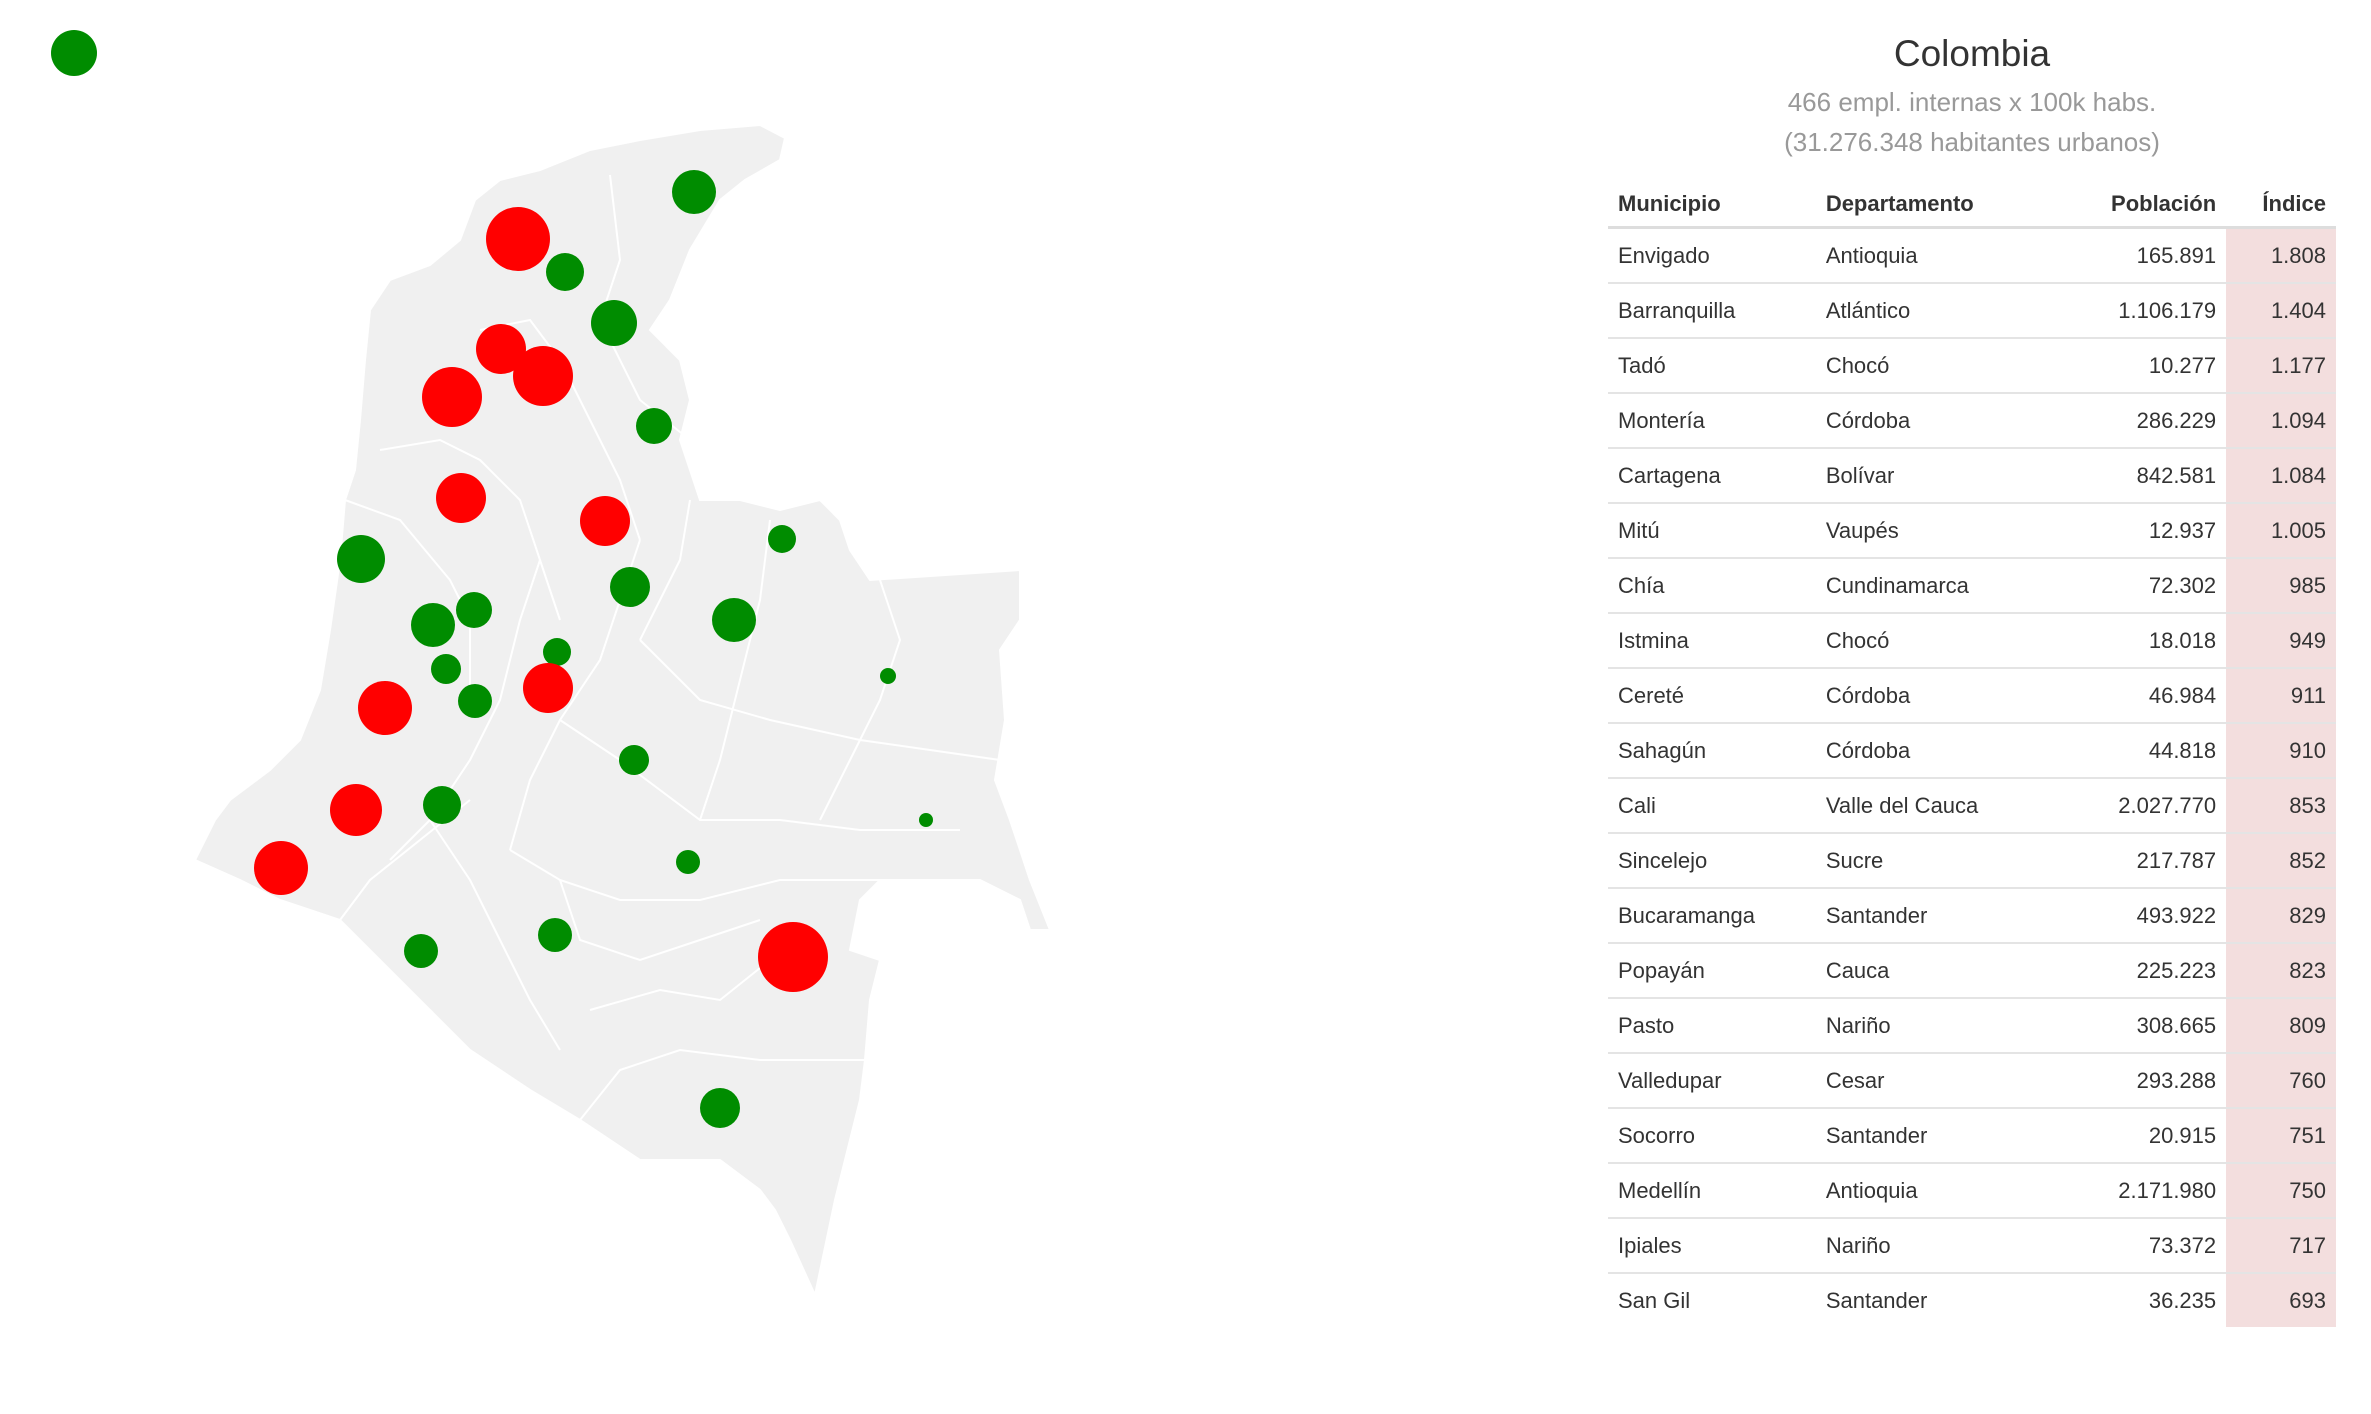 The height and width of the screenshot is (1414, 2371). Describe the element at coordinates (2143, 205) in the screenshot. I see `header-poblacion: Población` at that location.